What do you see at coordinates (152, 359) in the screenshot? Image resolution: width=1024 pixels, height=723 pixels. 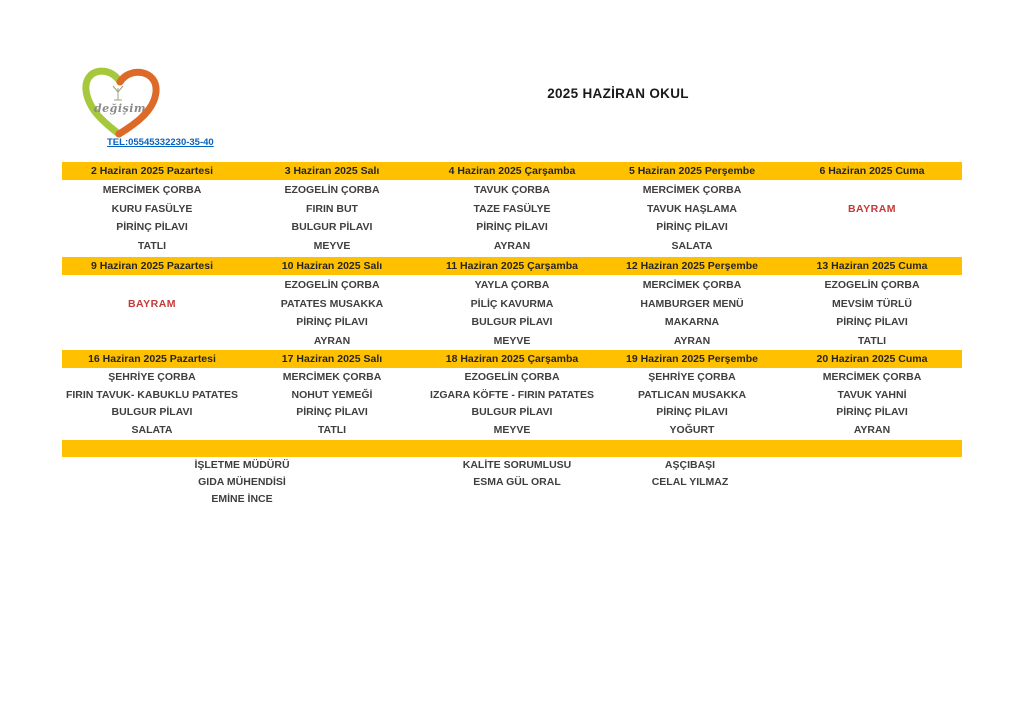 I see `date-cell: 16 Haziran 2025 Pazartesi` at bounding box center [152, 359].